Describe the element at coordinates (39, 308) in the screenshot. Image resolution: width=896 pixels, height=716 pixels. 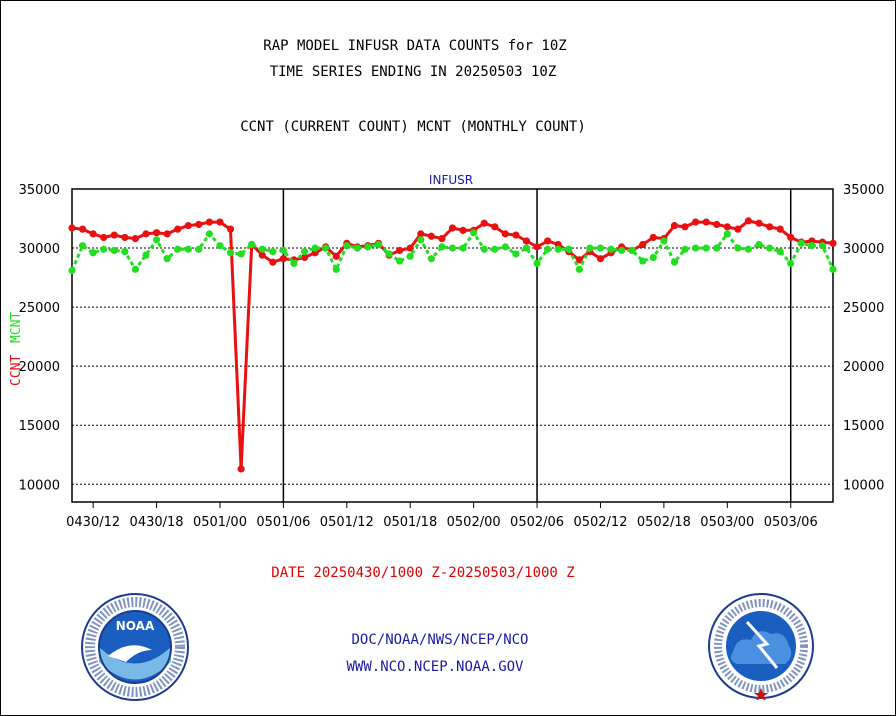
I see `y-tick-label-left: 25000` at that location.